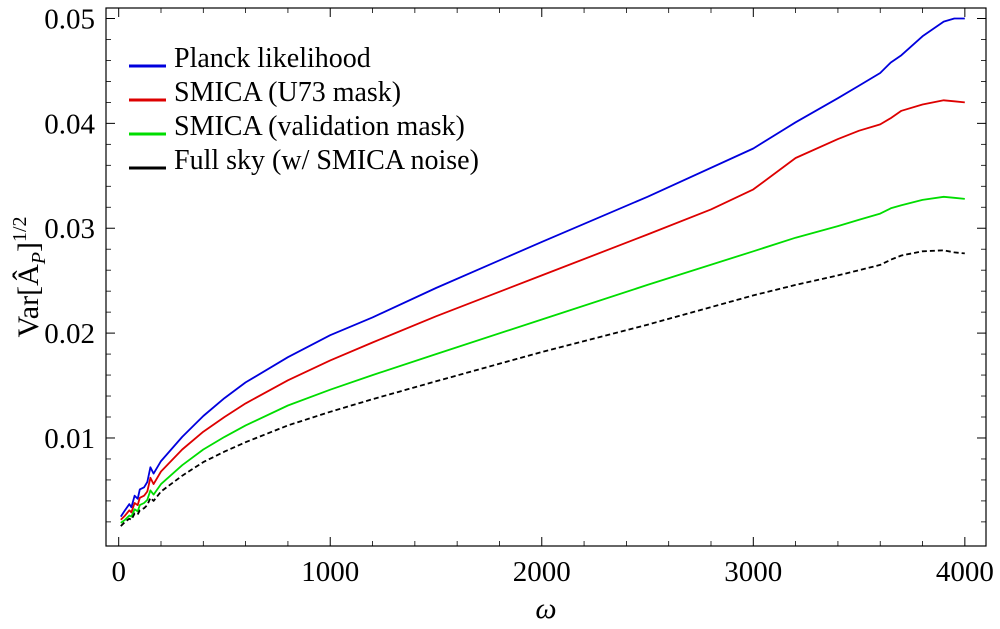 The width and height of the screenshot is (1000, 629). Describe the element at coordinates (28, 301) in the screenshot. I see `y-axis-label-main: Var[Â` at that location.